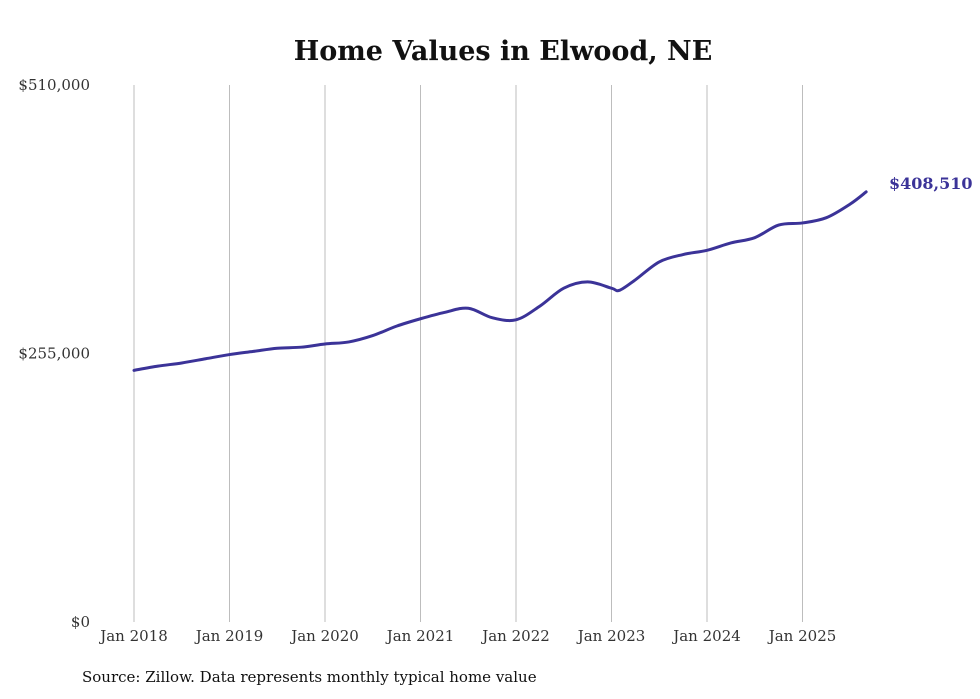  I want to click on x-tick-label: Jan 2018, so click(133, 636).